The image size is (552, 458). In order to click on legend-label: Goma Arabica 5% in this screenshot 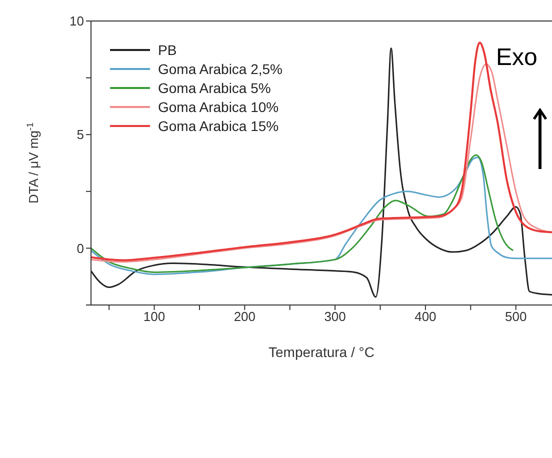, I will do `click(214, 88)`.